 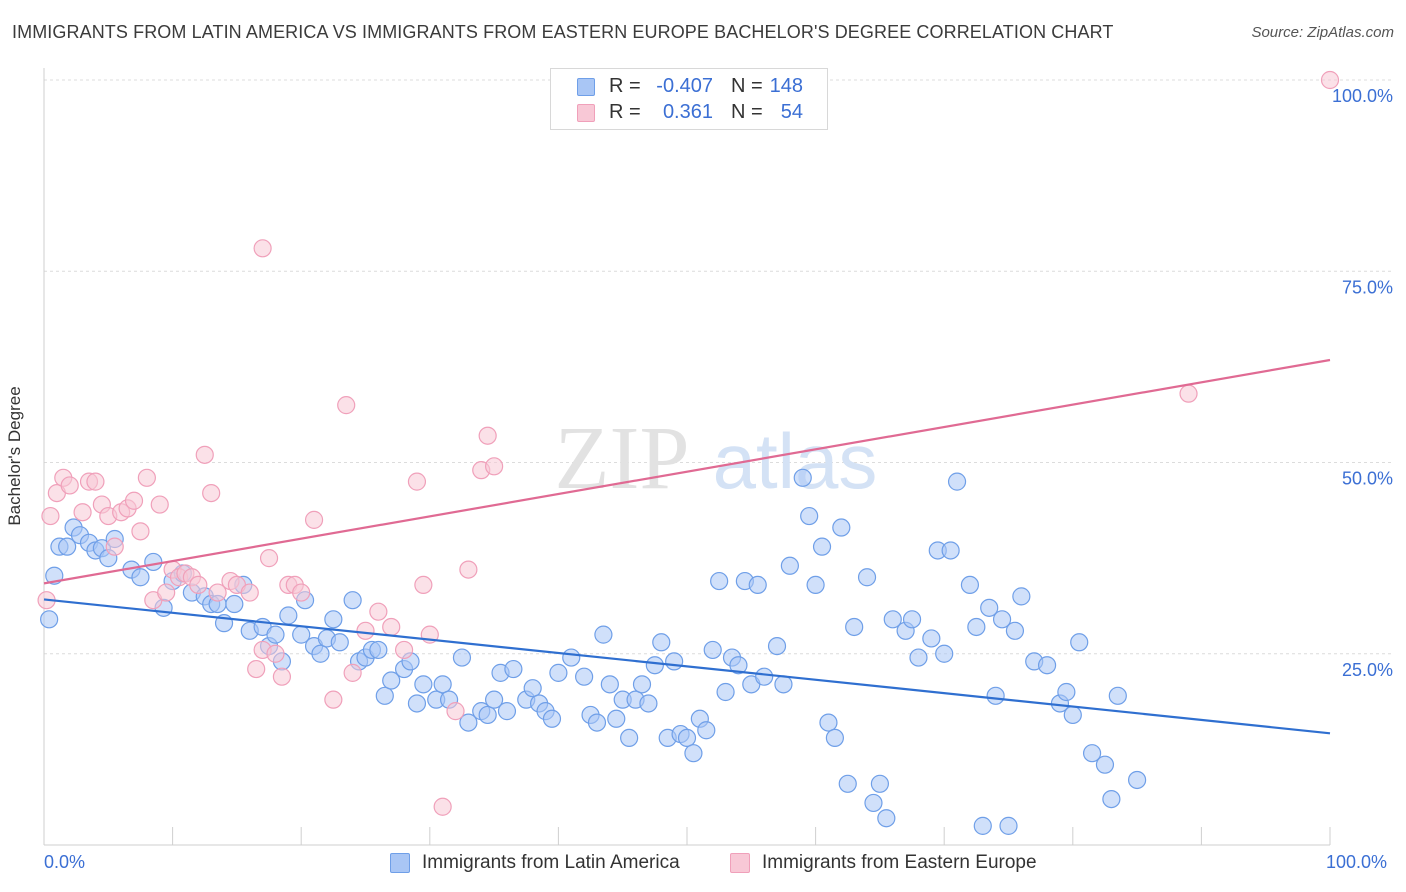 I want to click on legend-n-value: 54, so click(x=791, y=112).